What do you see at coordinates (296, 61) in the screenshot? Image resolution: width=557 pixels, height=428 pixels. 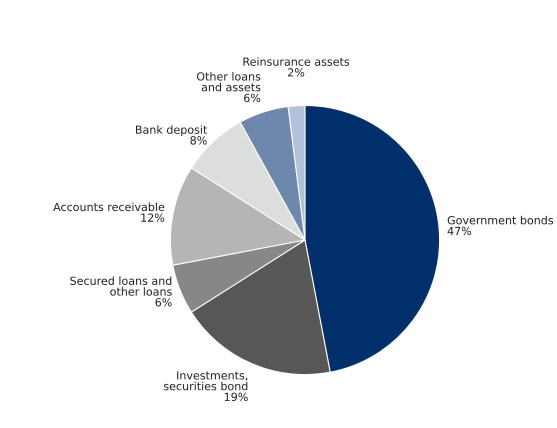 I see `slice-label: Reinsurance assets` at bounding box center [296, 61].